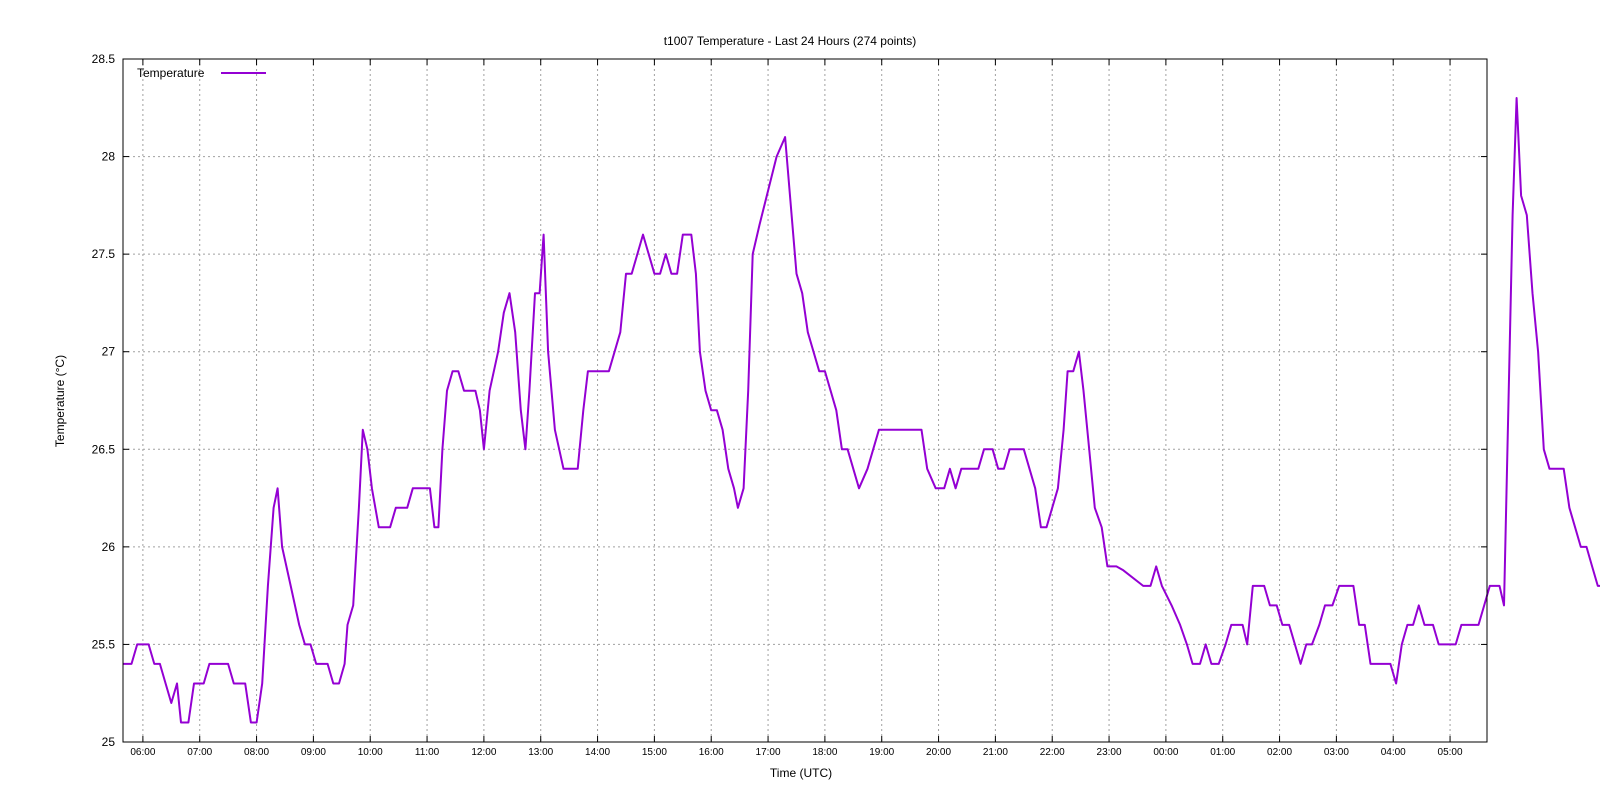 The width and height of the screenshot is (1600, 800). I want to click on legend: Temperature, so click(201, 73).